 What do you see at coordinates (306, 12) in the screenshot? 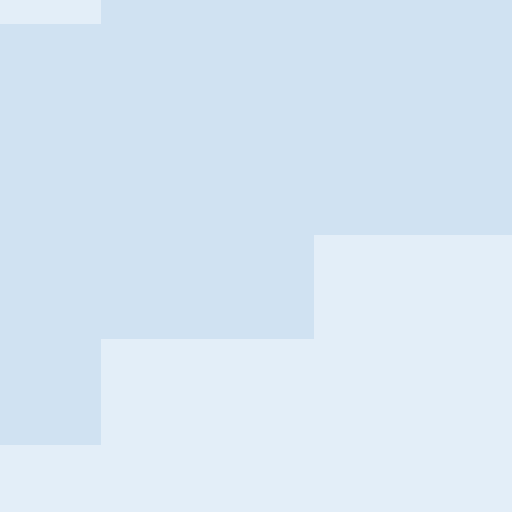
I see `upper-band` at bounding box center [306, 12].